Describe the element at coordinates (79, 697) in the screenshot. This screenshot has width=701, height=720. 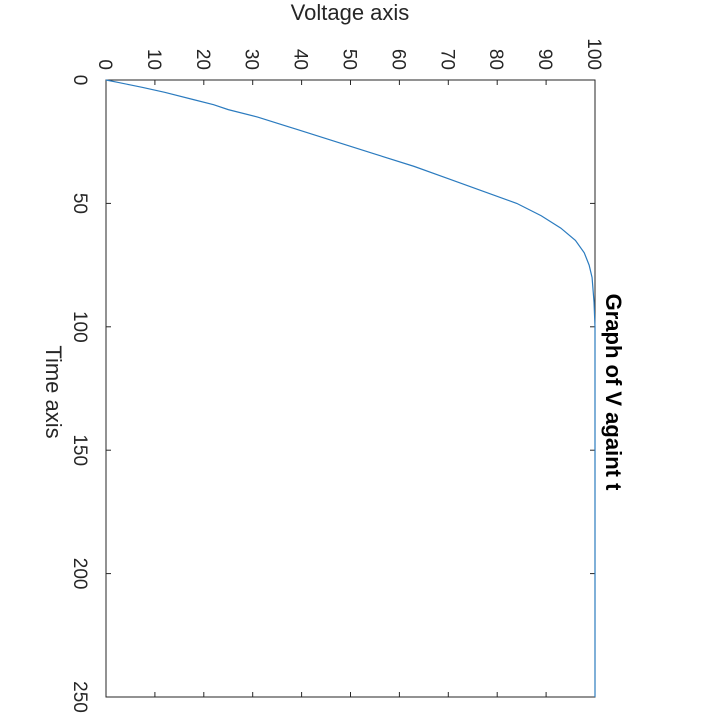
I see `x-tick-label: 250` at that location.